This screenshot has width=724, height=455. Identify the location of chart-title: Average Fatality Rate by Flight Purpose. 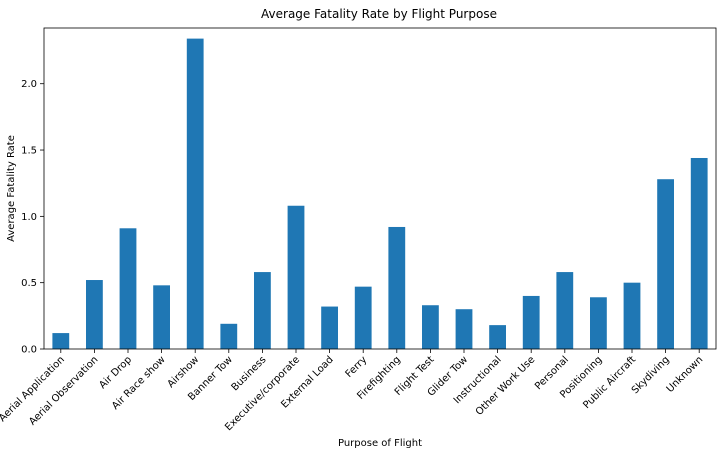
(379, 14).